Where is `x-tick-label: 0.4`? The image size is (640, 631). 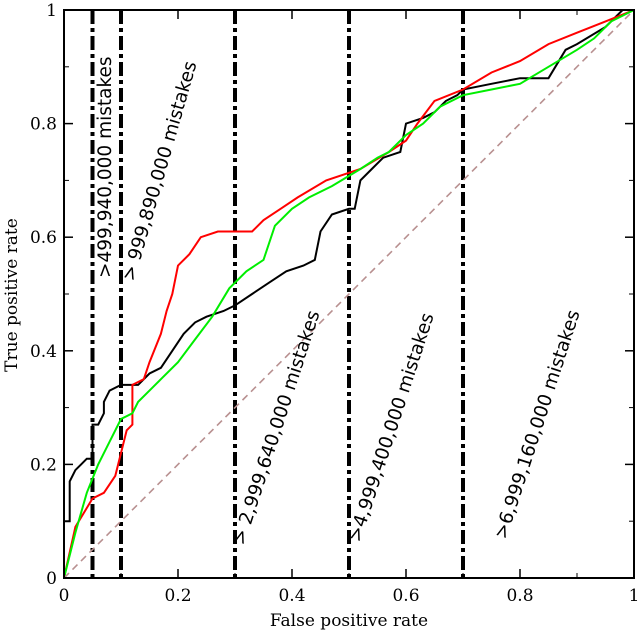 x-tick-label: 0.4 is located at coordinates (291, 596).